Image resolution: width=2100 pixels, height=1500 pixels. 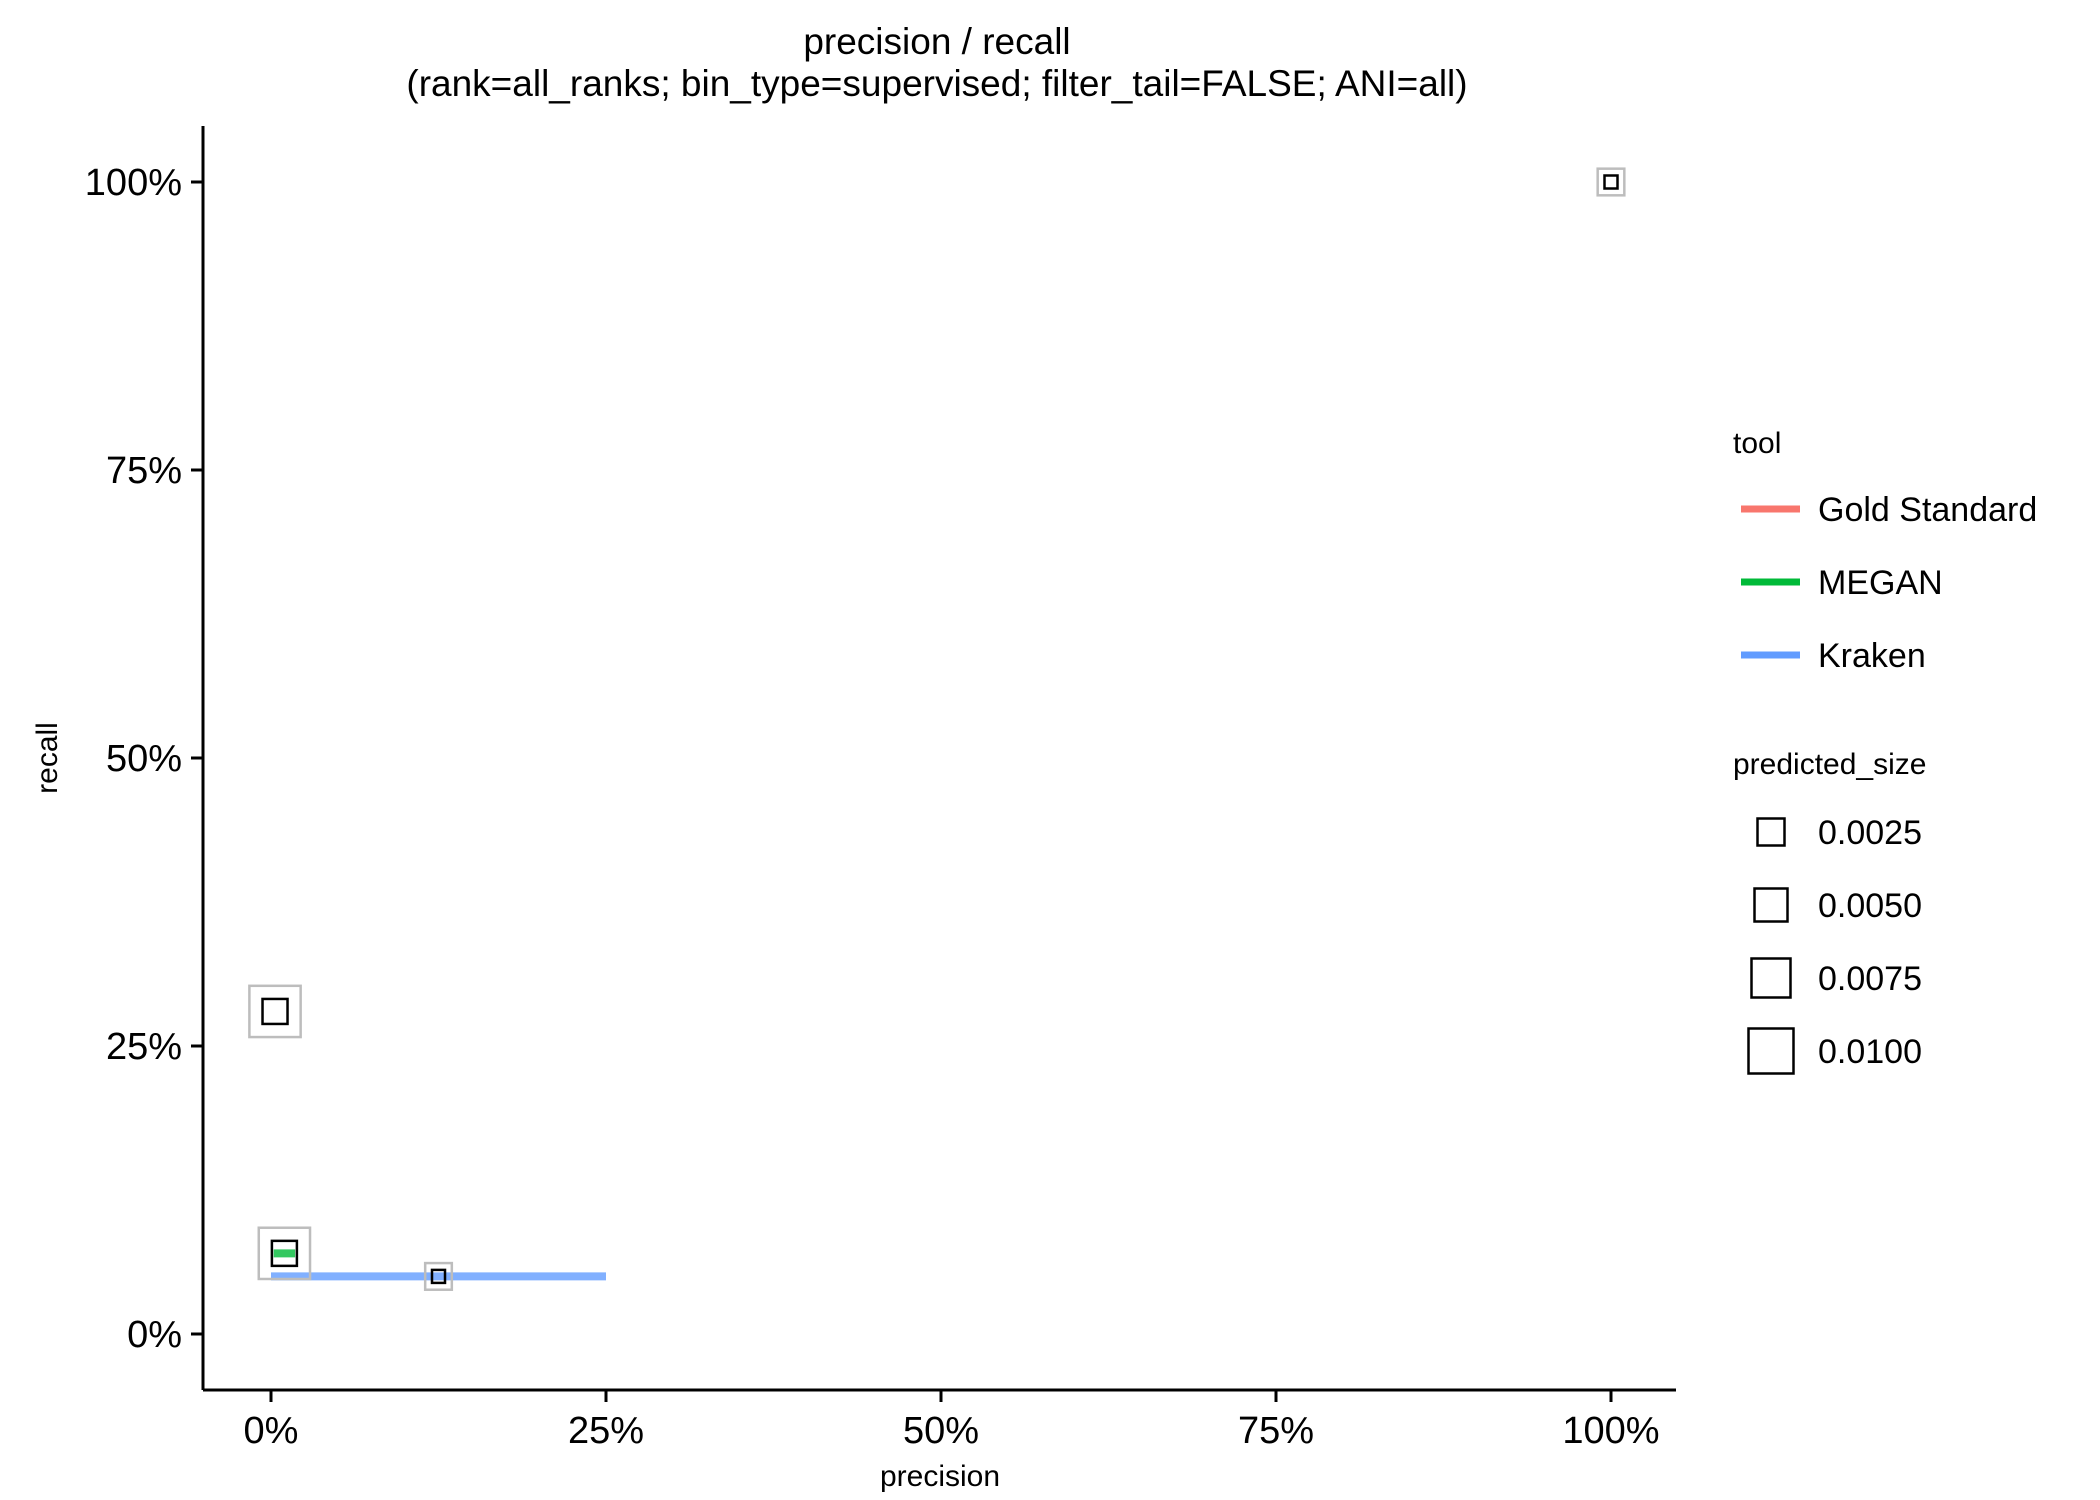 What do you see at coordinates (1834, 944) in the screenshot?
I see `legend-size-items: 0.0025 0.0050 0.0075 0.0100` at bounding box center [1834, 944].